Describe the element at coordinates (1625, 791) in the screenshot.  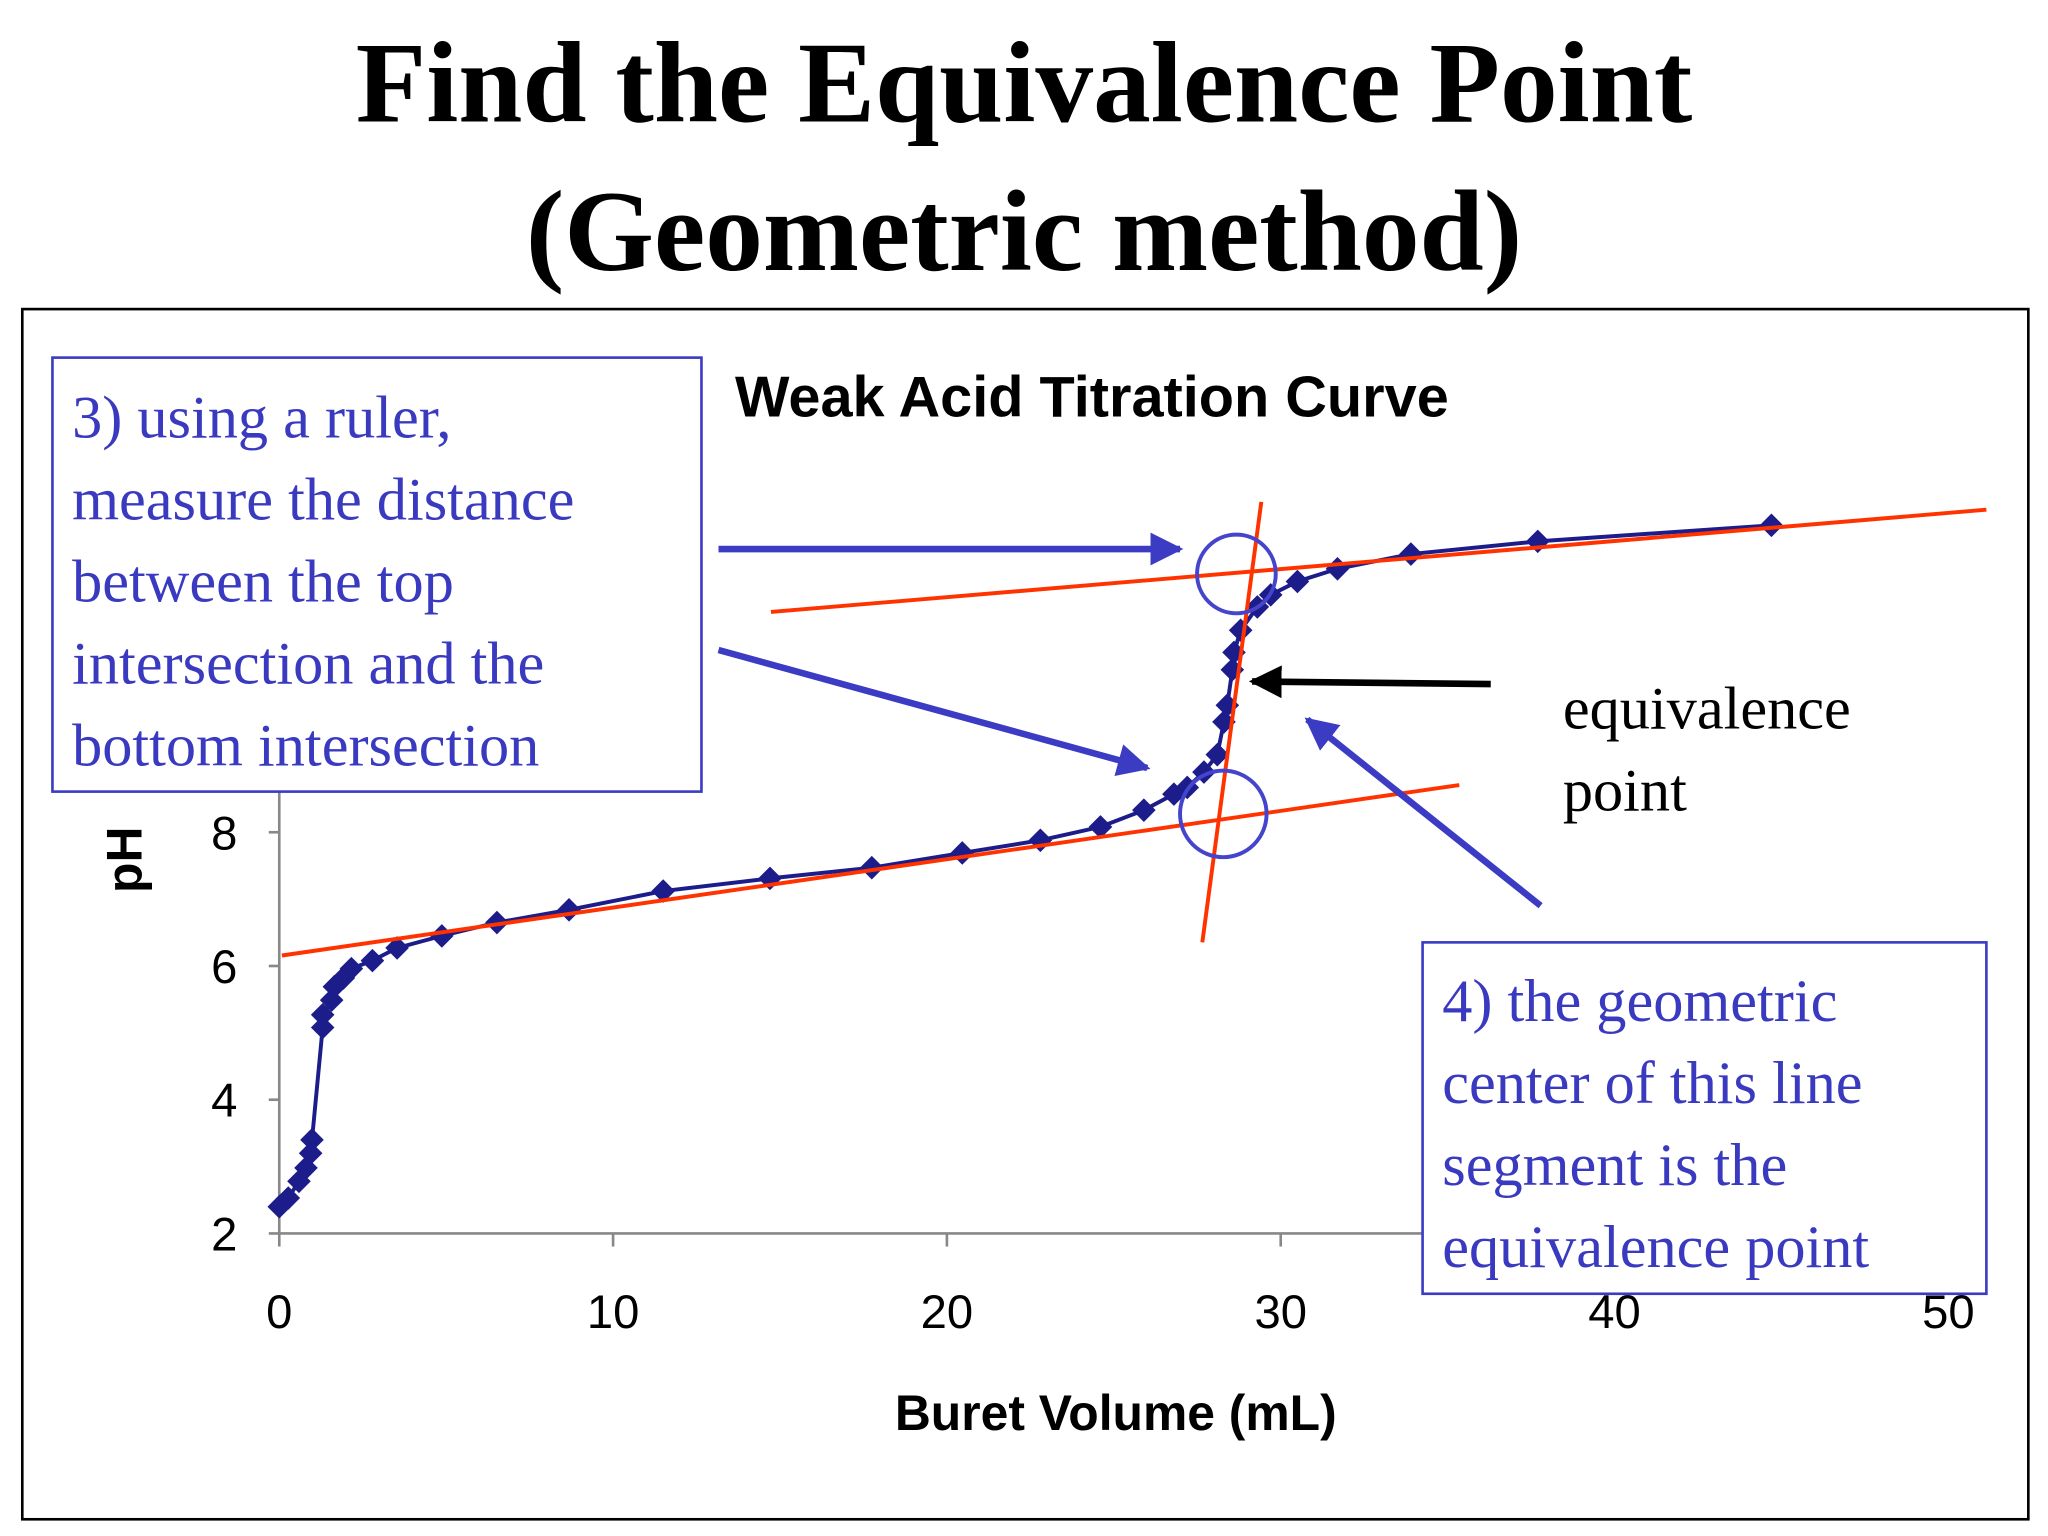
I see `annotation-line: point` at that location.